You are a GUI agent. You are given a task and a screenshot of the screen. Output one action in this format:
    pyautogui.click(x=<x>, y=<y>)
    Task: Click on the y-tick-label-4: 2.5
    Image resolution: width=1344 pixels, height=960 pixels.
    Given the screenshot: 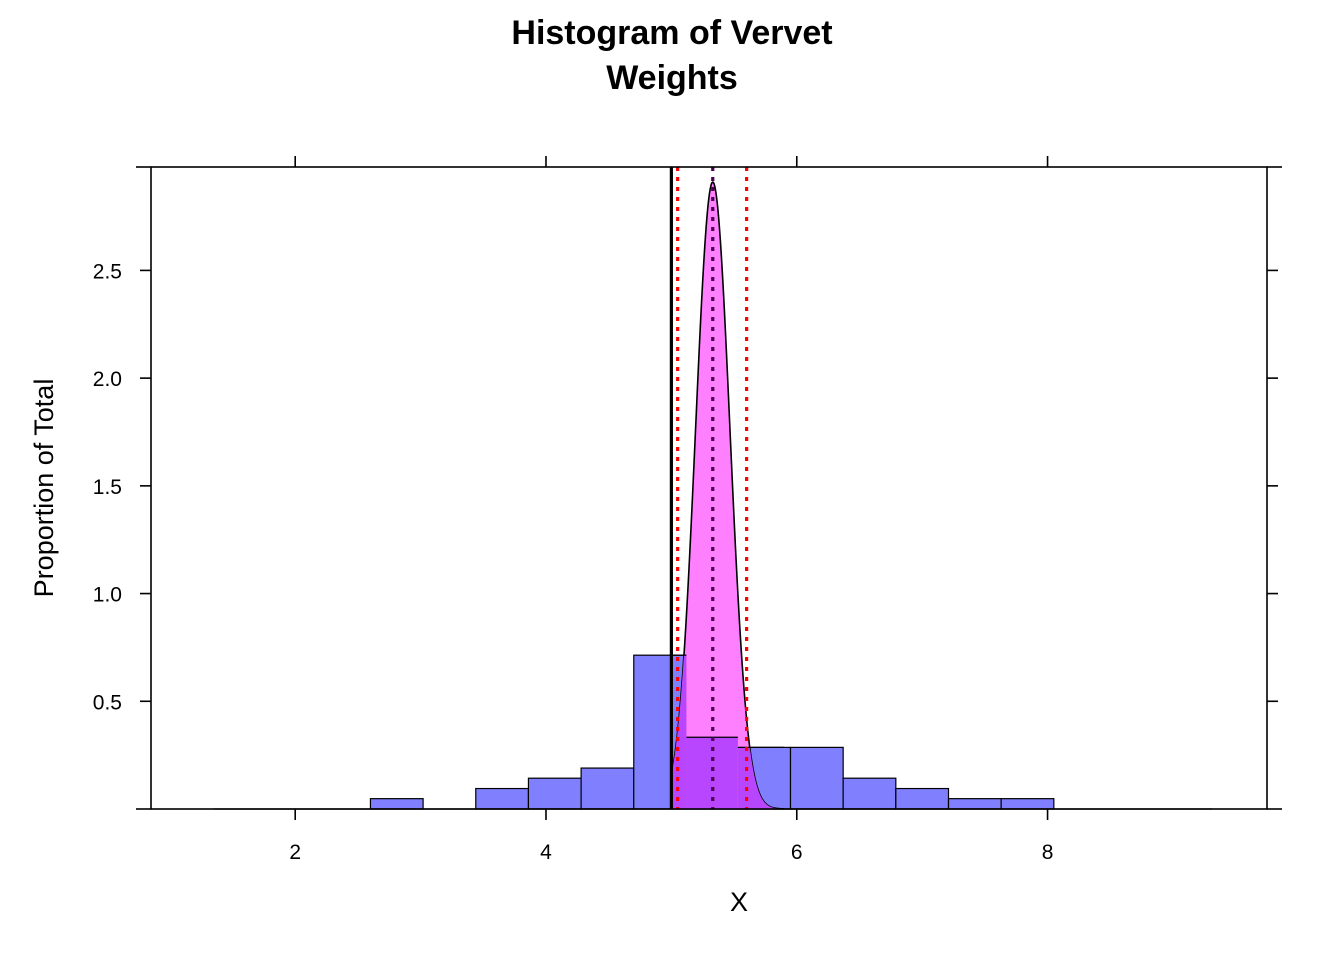 What is the action you would take?
    pyautogui.click(x=107, y=271)
    